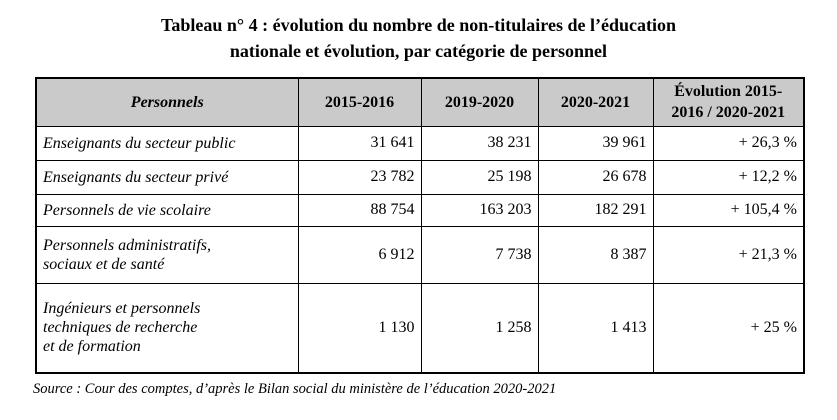 Image resolution: width=837 pixels, height=420 pixels. Describe the element at coordinates (359, 254) in the screenshot. I see `value-2015-2016: 6 912` at that location.